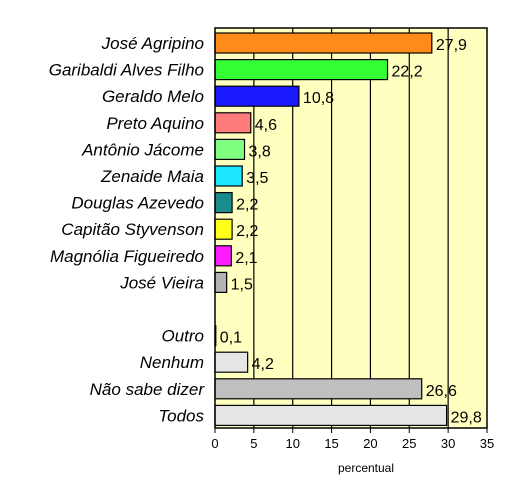  I want to click on category-label: Zenaide Maia, so click(152, 176).